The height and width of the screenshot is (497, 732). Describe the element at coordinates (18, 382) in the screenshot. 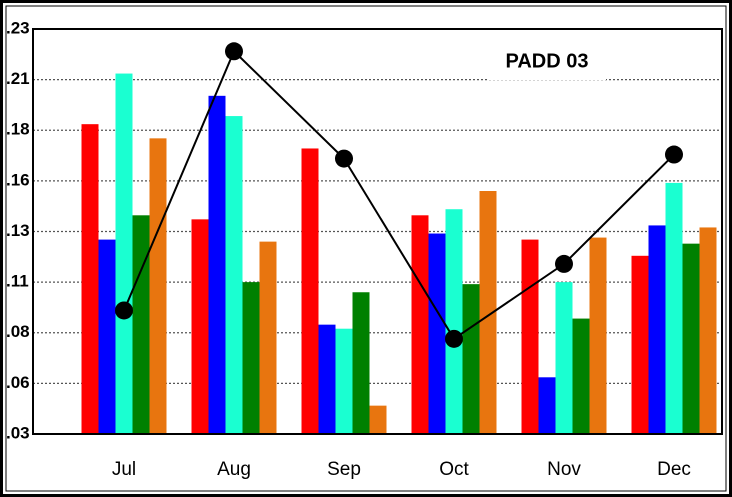

I see `y-tick-label: .06` at that location.